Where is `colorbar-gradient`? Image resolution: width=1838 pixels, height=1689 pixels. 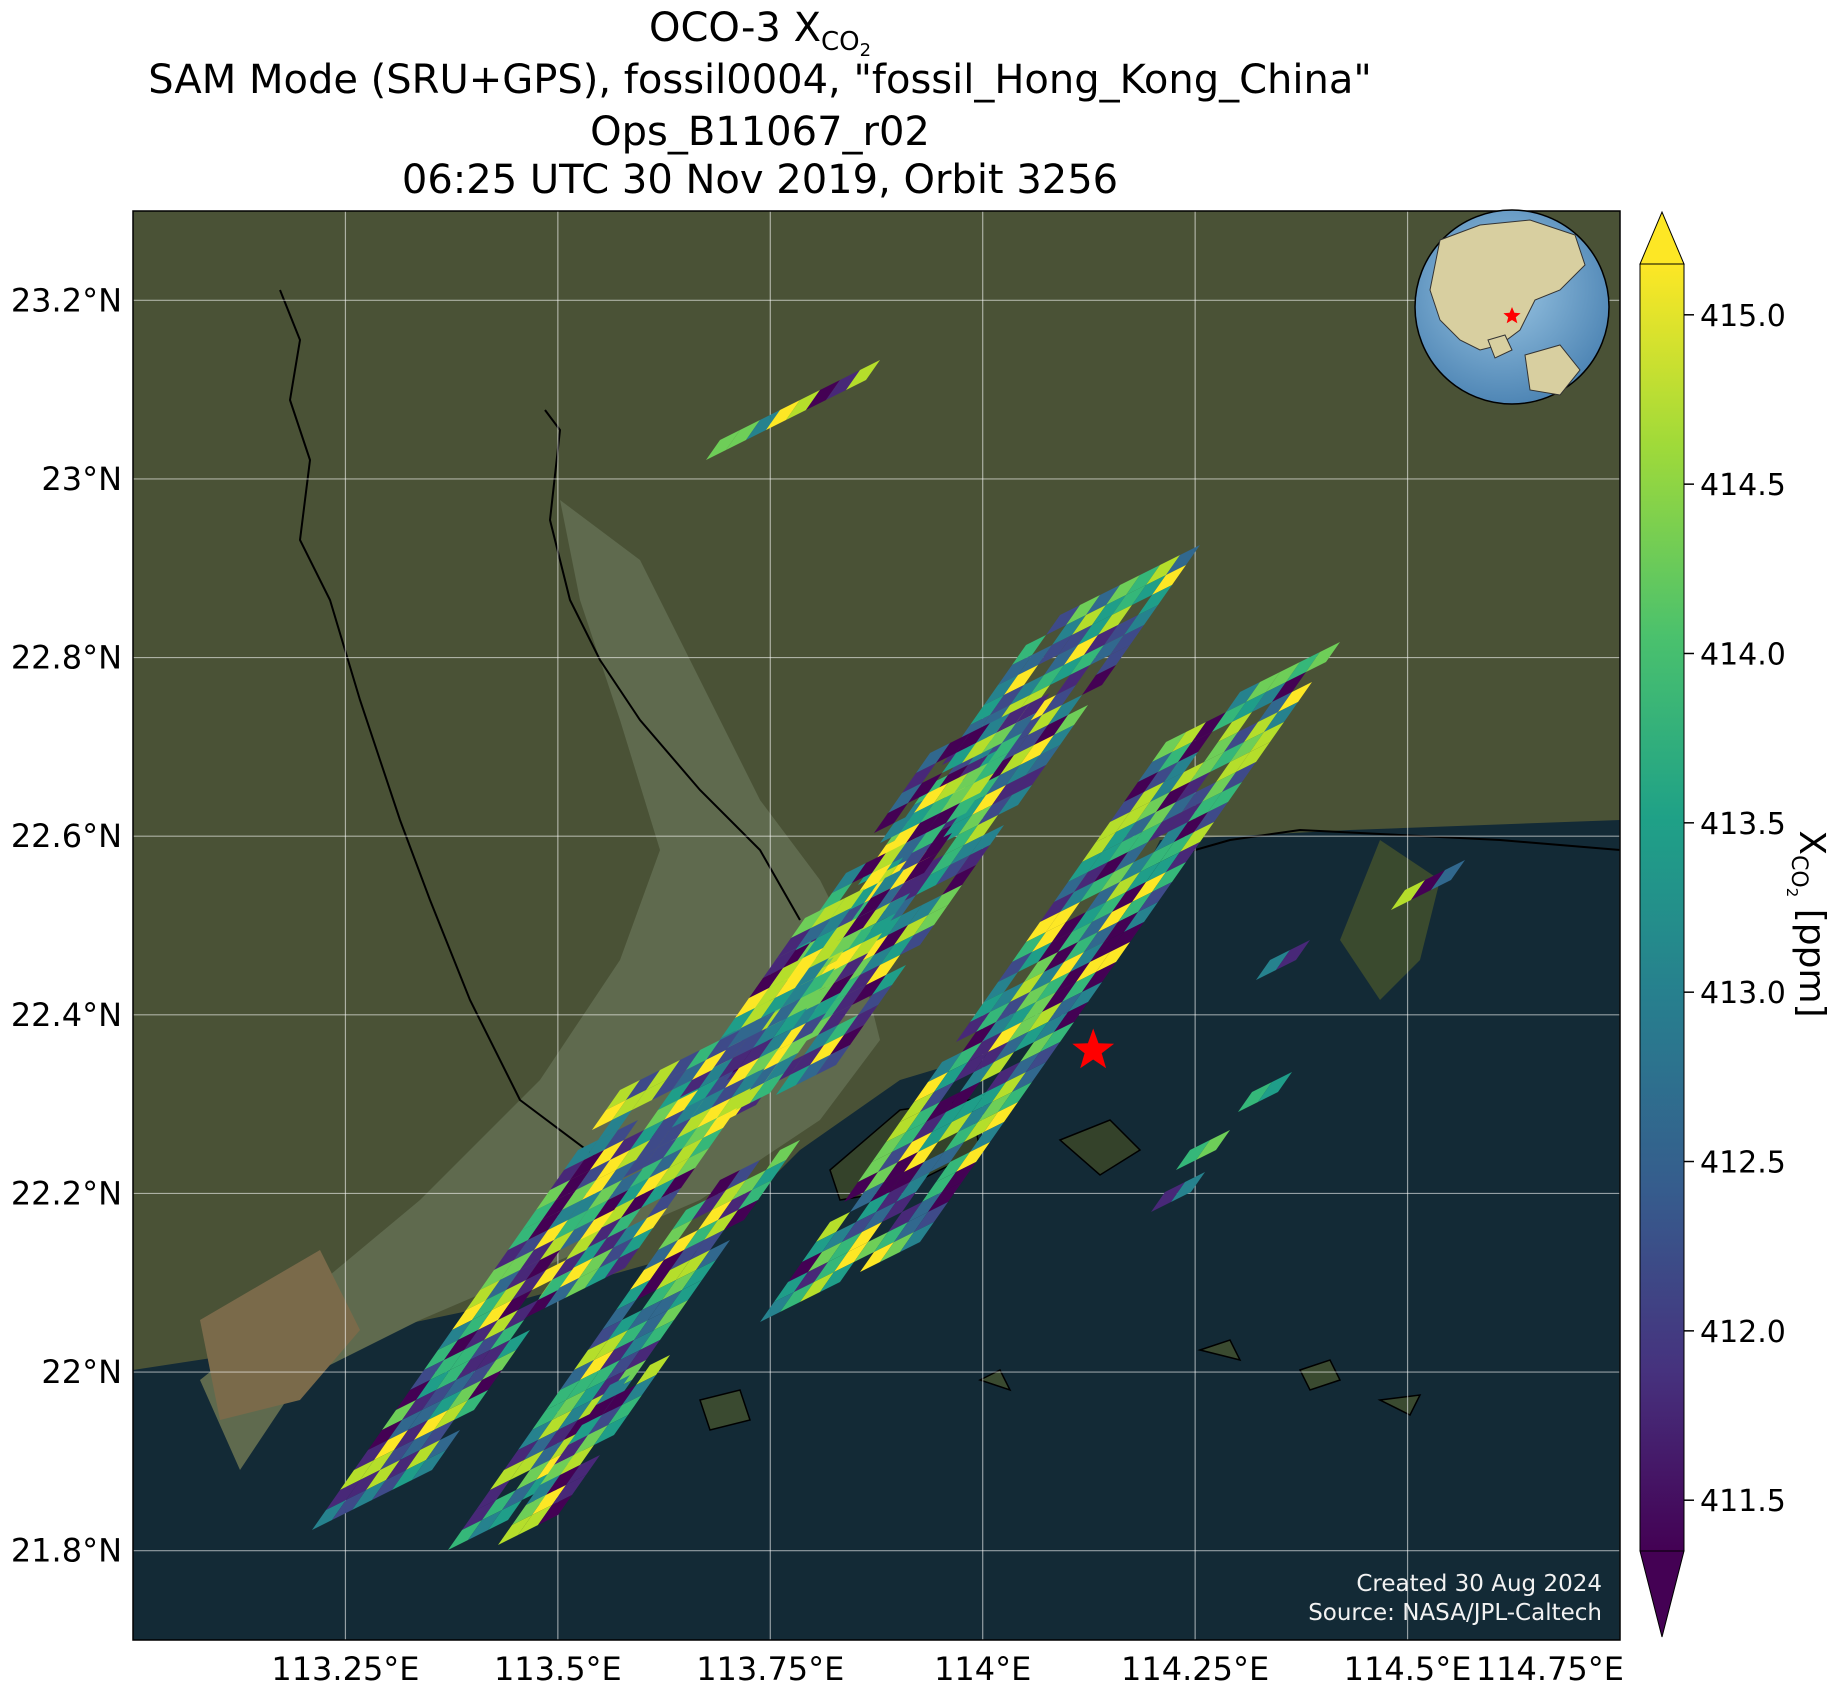
colorbar-gradient is located at coordinates (1662, 907).